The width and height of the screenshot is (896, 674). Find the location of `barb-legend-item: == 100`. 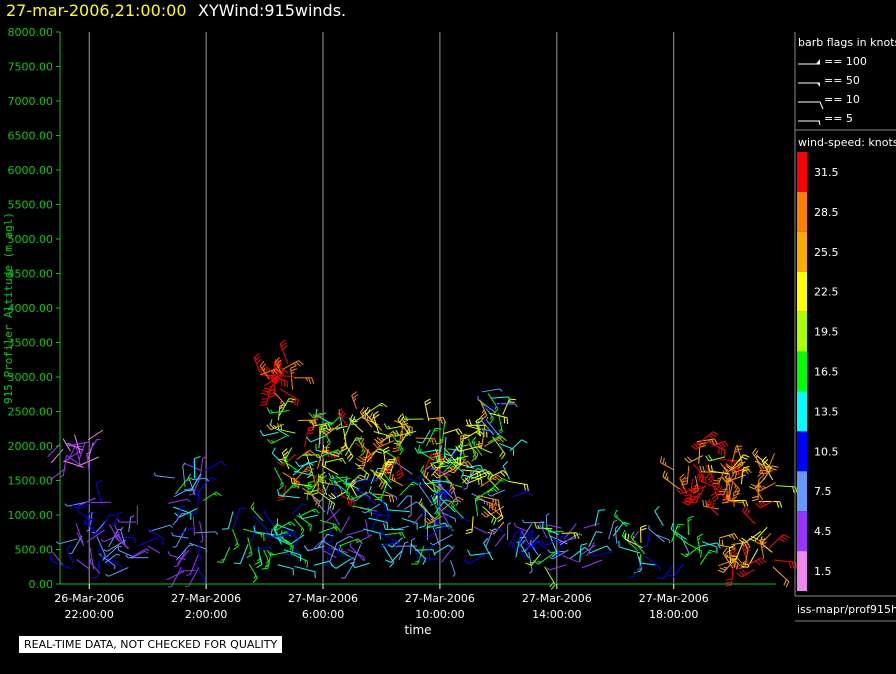

barb-legend-item: == 100 is located at coordinates (832, 61).